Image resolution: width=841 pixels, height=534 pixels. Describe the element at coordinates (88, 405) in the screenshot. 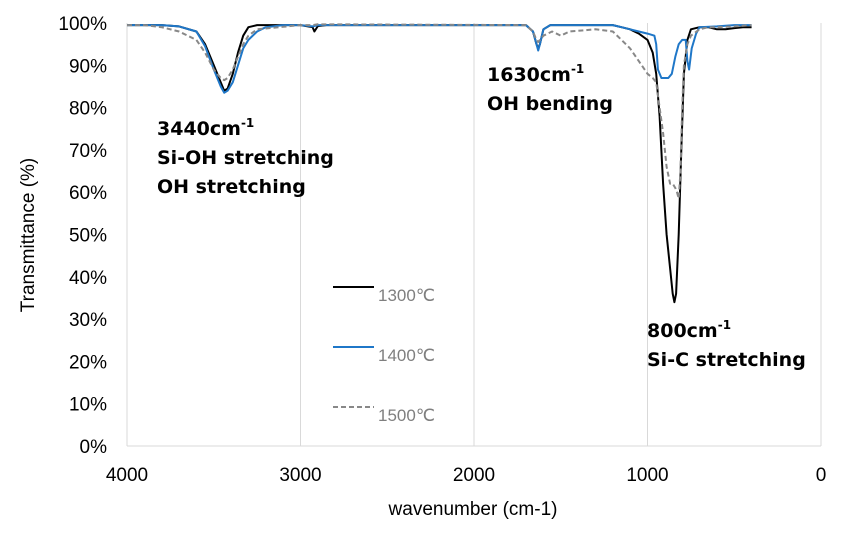

I see `y-tick-label: 10%` at that location.